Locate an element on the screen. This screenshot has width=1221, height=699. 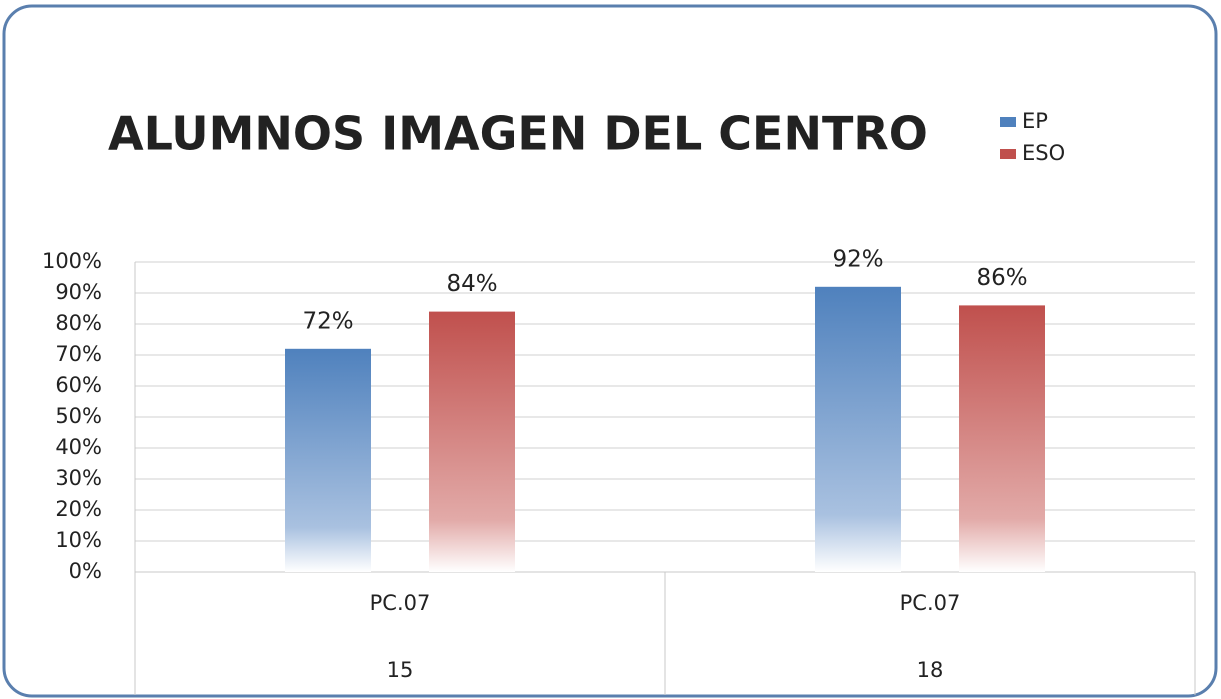
data-label: 84% is located at coordinates (471, 284).